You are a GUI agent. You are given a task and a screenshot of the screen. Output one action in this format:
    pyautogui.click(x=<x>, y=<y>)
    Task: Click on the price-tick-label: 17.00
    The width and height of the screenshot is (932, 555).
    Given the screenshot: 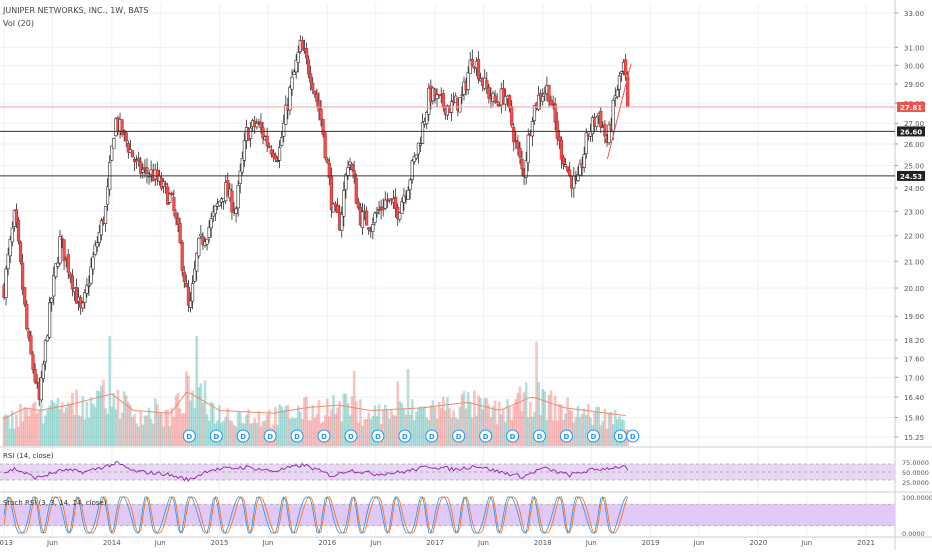 What is the action you would take?
    pyautogui.click(x=914, y=378)
    